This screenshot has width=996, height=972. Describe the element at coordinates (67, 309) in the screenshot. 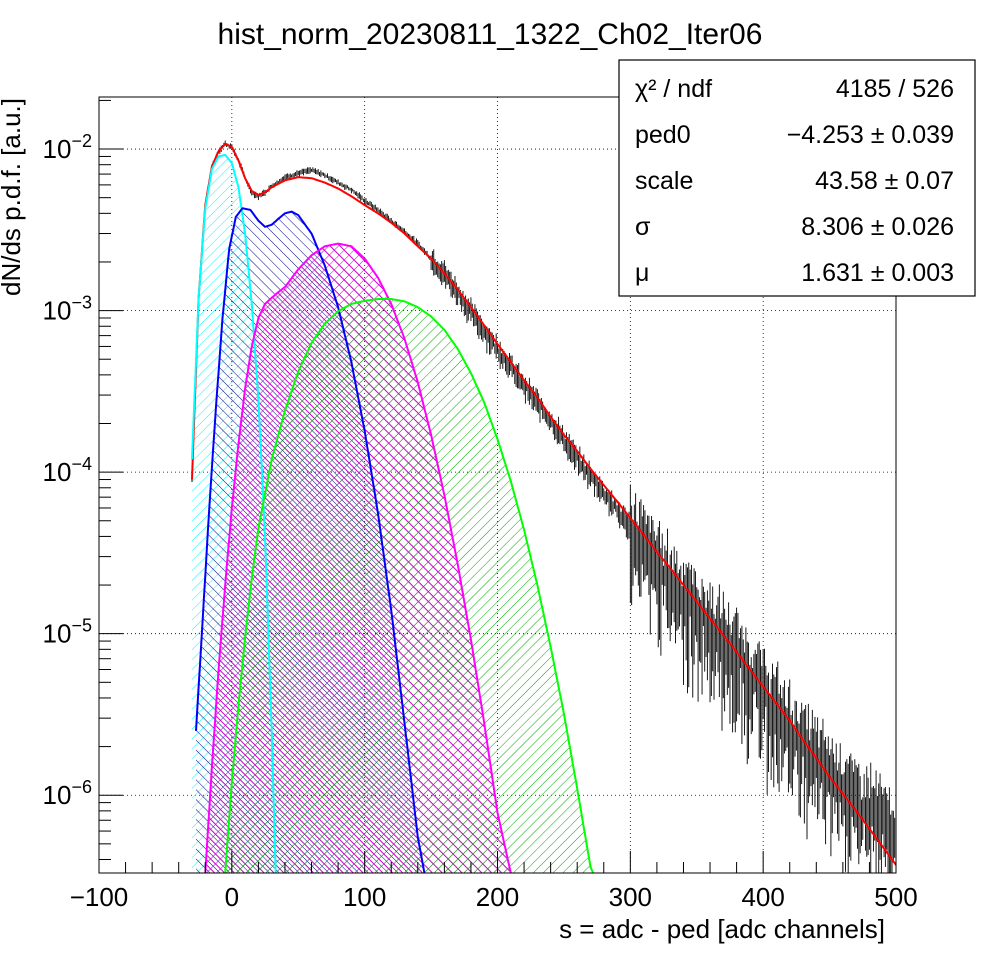

I see `y-tick-label: 10⁻³` at that location.